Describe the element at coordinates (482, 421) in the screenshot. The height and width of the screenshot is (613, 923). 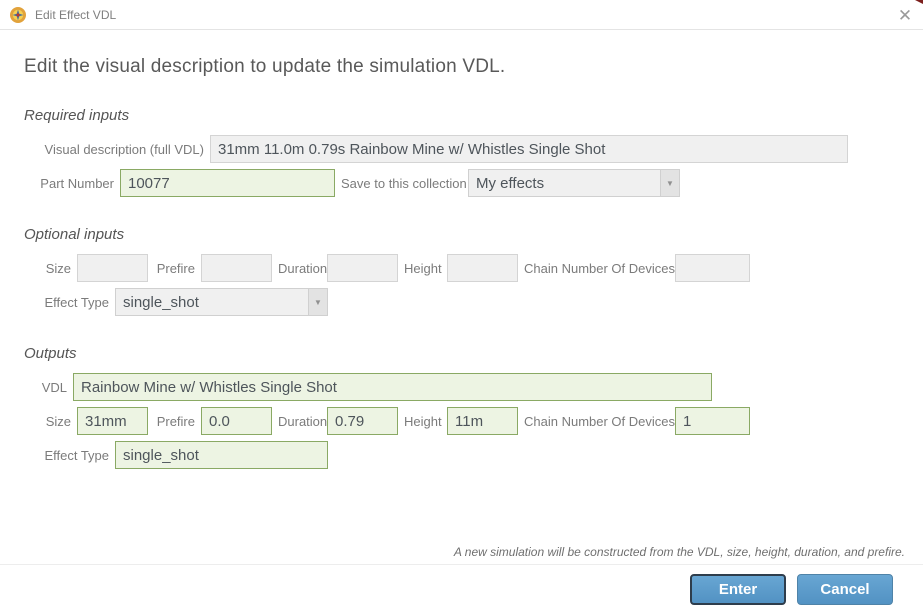
I see `output-height-input` at that location.